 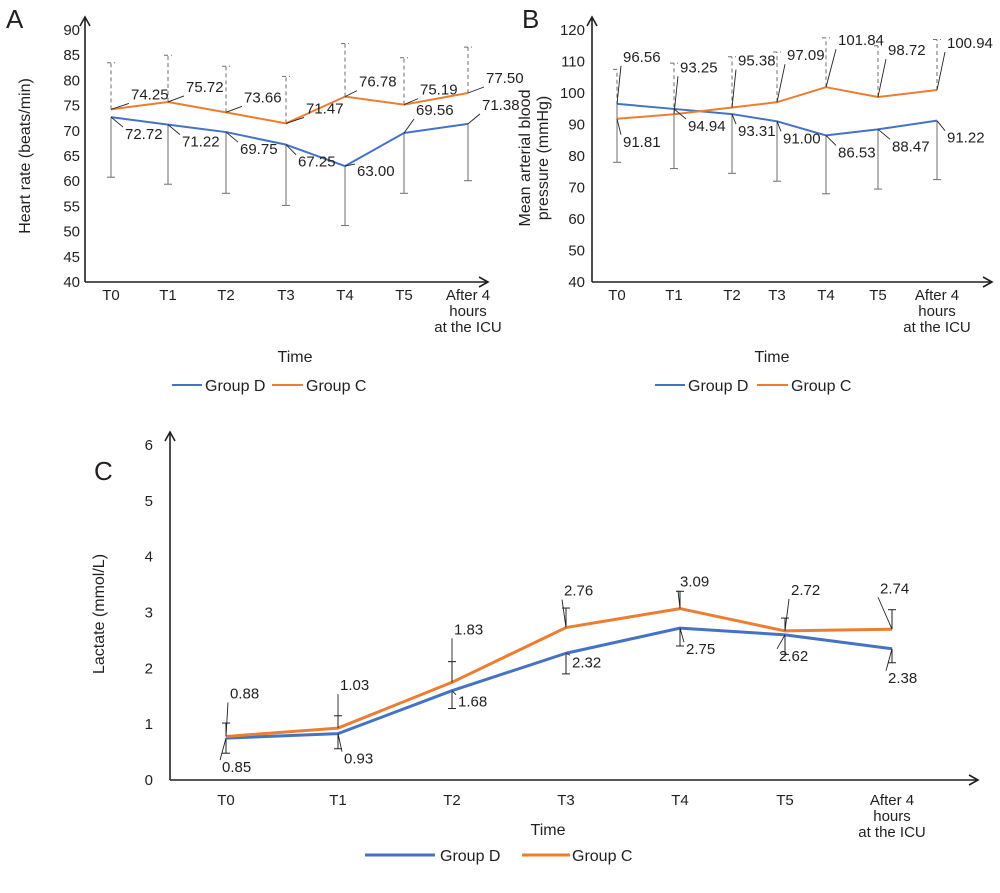 I want to click on legend-label-group-c: Group C, so click(x=602, y=856).